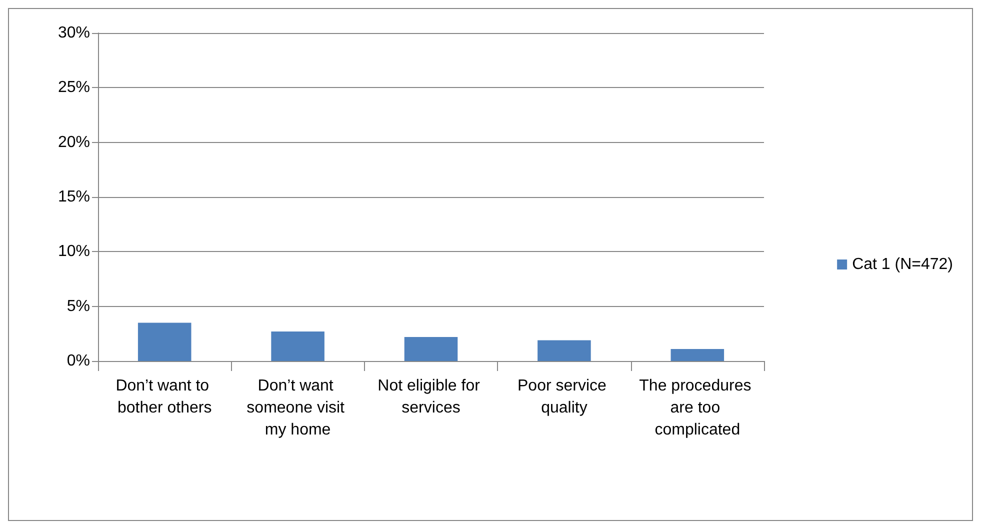 This screenshot has width=981, height=529. Describe the element at coordinates (74, 251) in the screenshot. I see `y-tick-label: 10%` at that location.